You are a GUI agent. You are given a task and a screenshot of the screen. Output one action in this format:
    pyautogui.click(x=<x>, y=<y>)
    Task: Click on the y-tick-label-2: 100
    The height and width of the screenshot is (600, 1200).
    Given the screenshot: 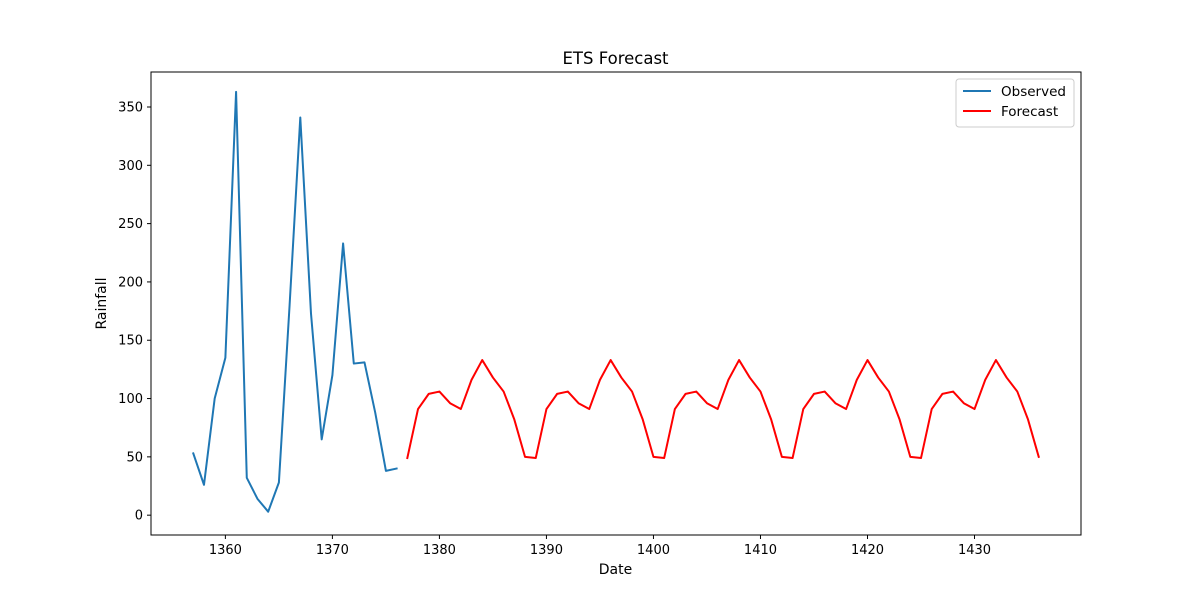 What is the action you would take?
    pyautogui.click(x=130, y=399)
    